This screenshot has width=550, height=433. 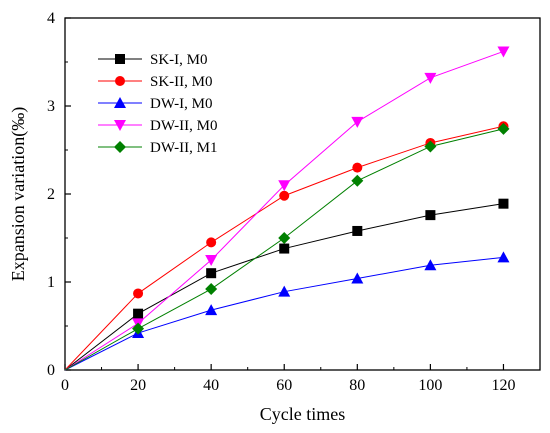 I want to click on x-tick-label: 20, so click(x=138, y=385).